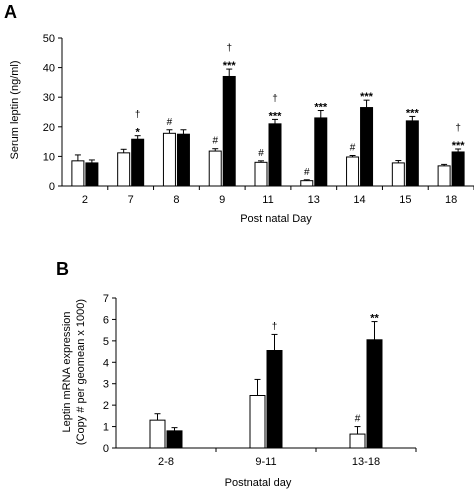  Describe the element at coordinates (49, 98) in the screenshot. I see `y-tick-label: 30` at that location.